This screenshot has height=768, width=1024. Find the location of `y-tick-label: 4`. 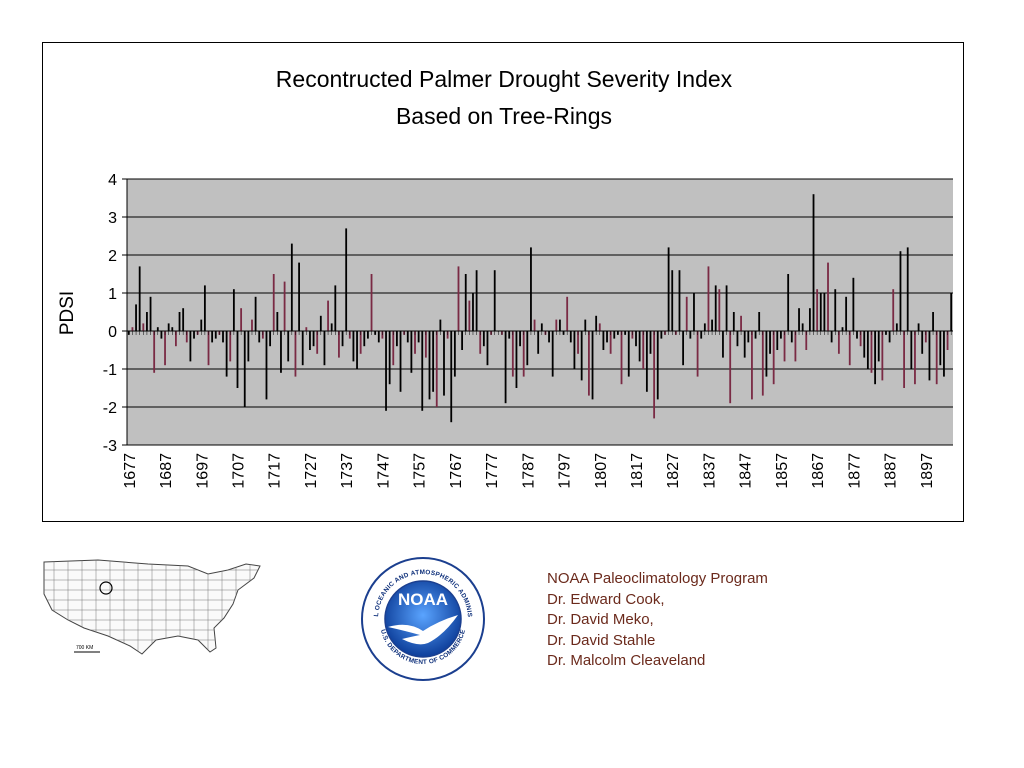

y-tick-label: 4 is located at coordinates (112, 180).